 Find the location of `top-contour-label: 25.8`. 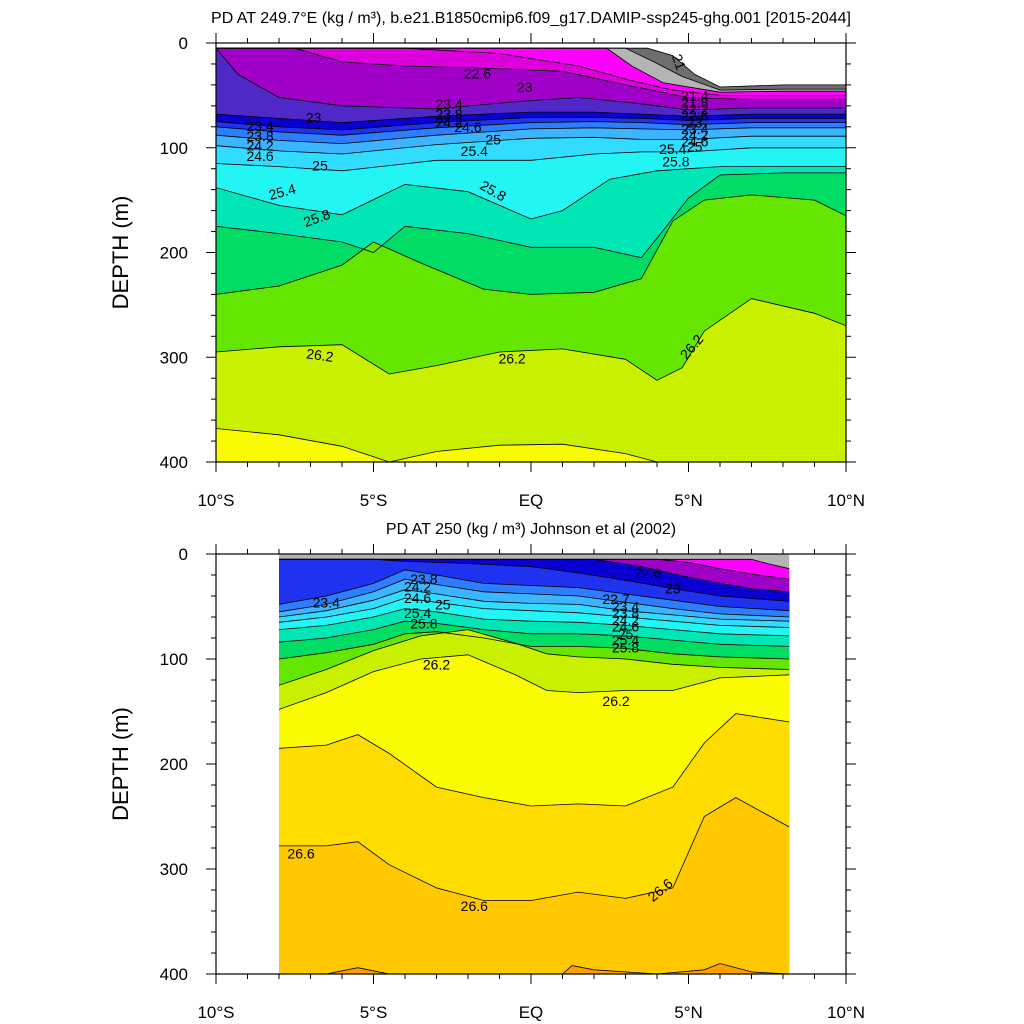

top-contour-label: 25.8 is located at coordinates (675, 161).